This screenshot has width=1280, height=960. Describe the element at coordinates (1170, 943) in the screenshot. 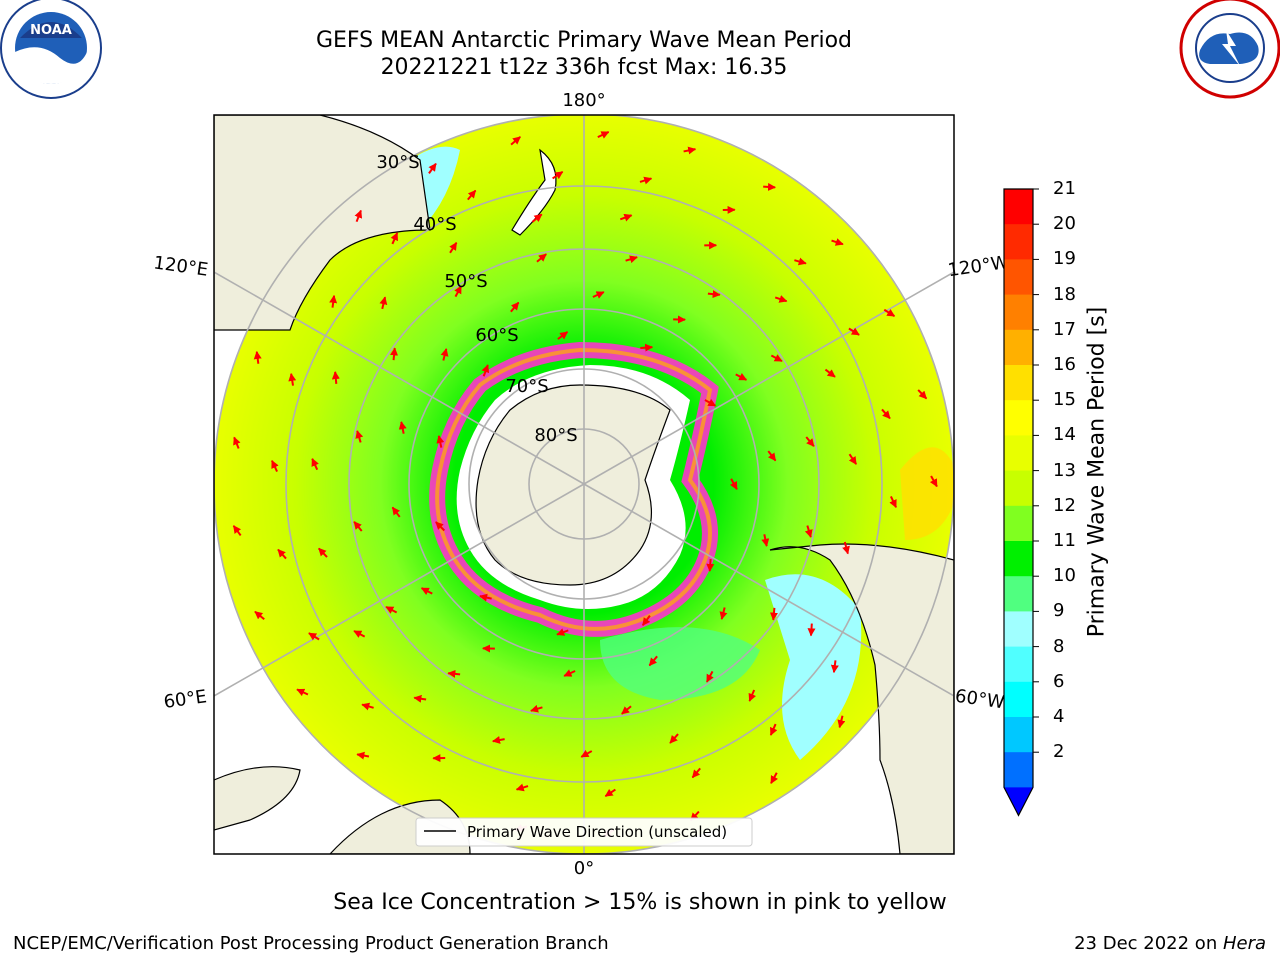

I see `footer-date: 23 Dec 2022 on Hera` at that location.